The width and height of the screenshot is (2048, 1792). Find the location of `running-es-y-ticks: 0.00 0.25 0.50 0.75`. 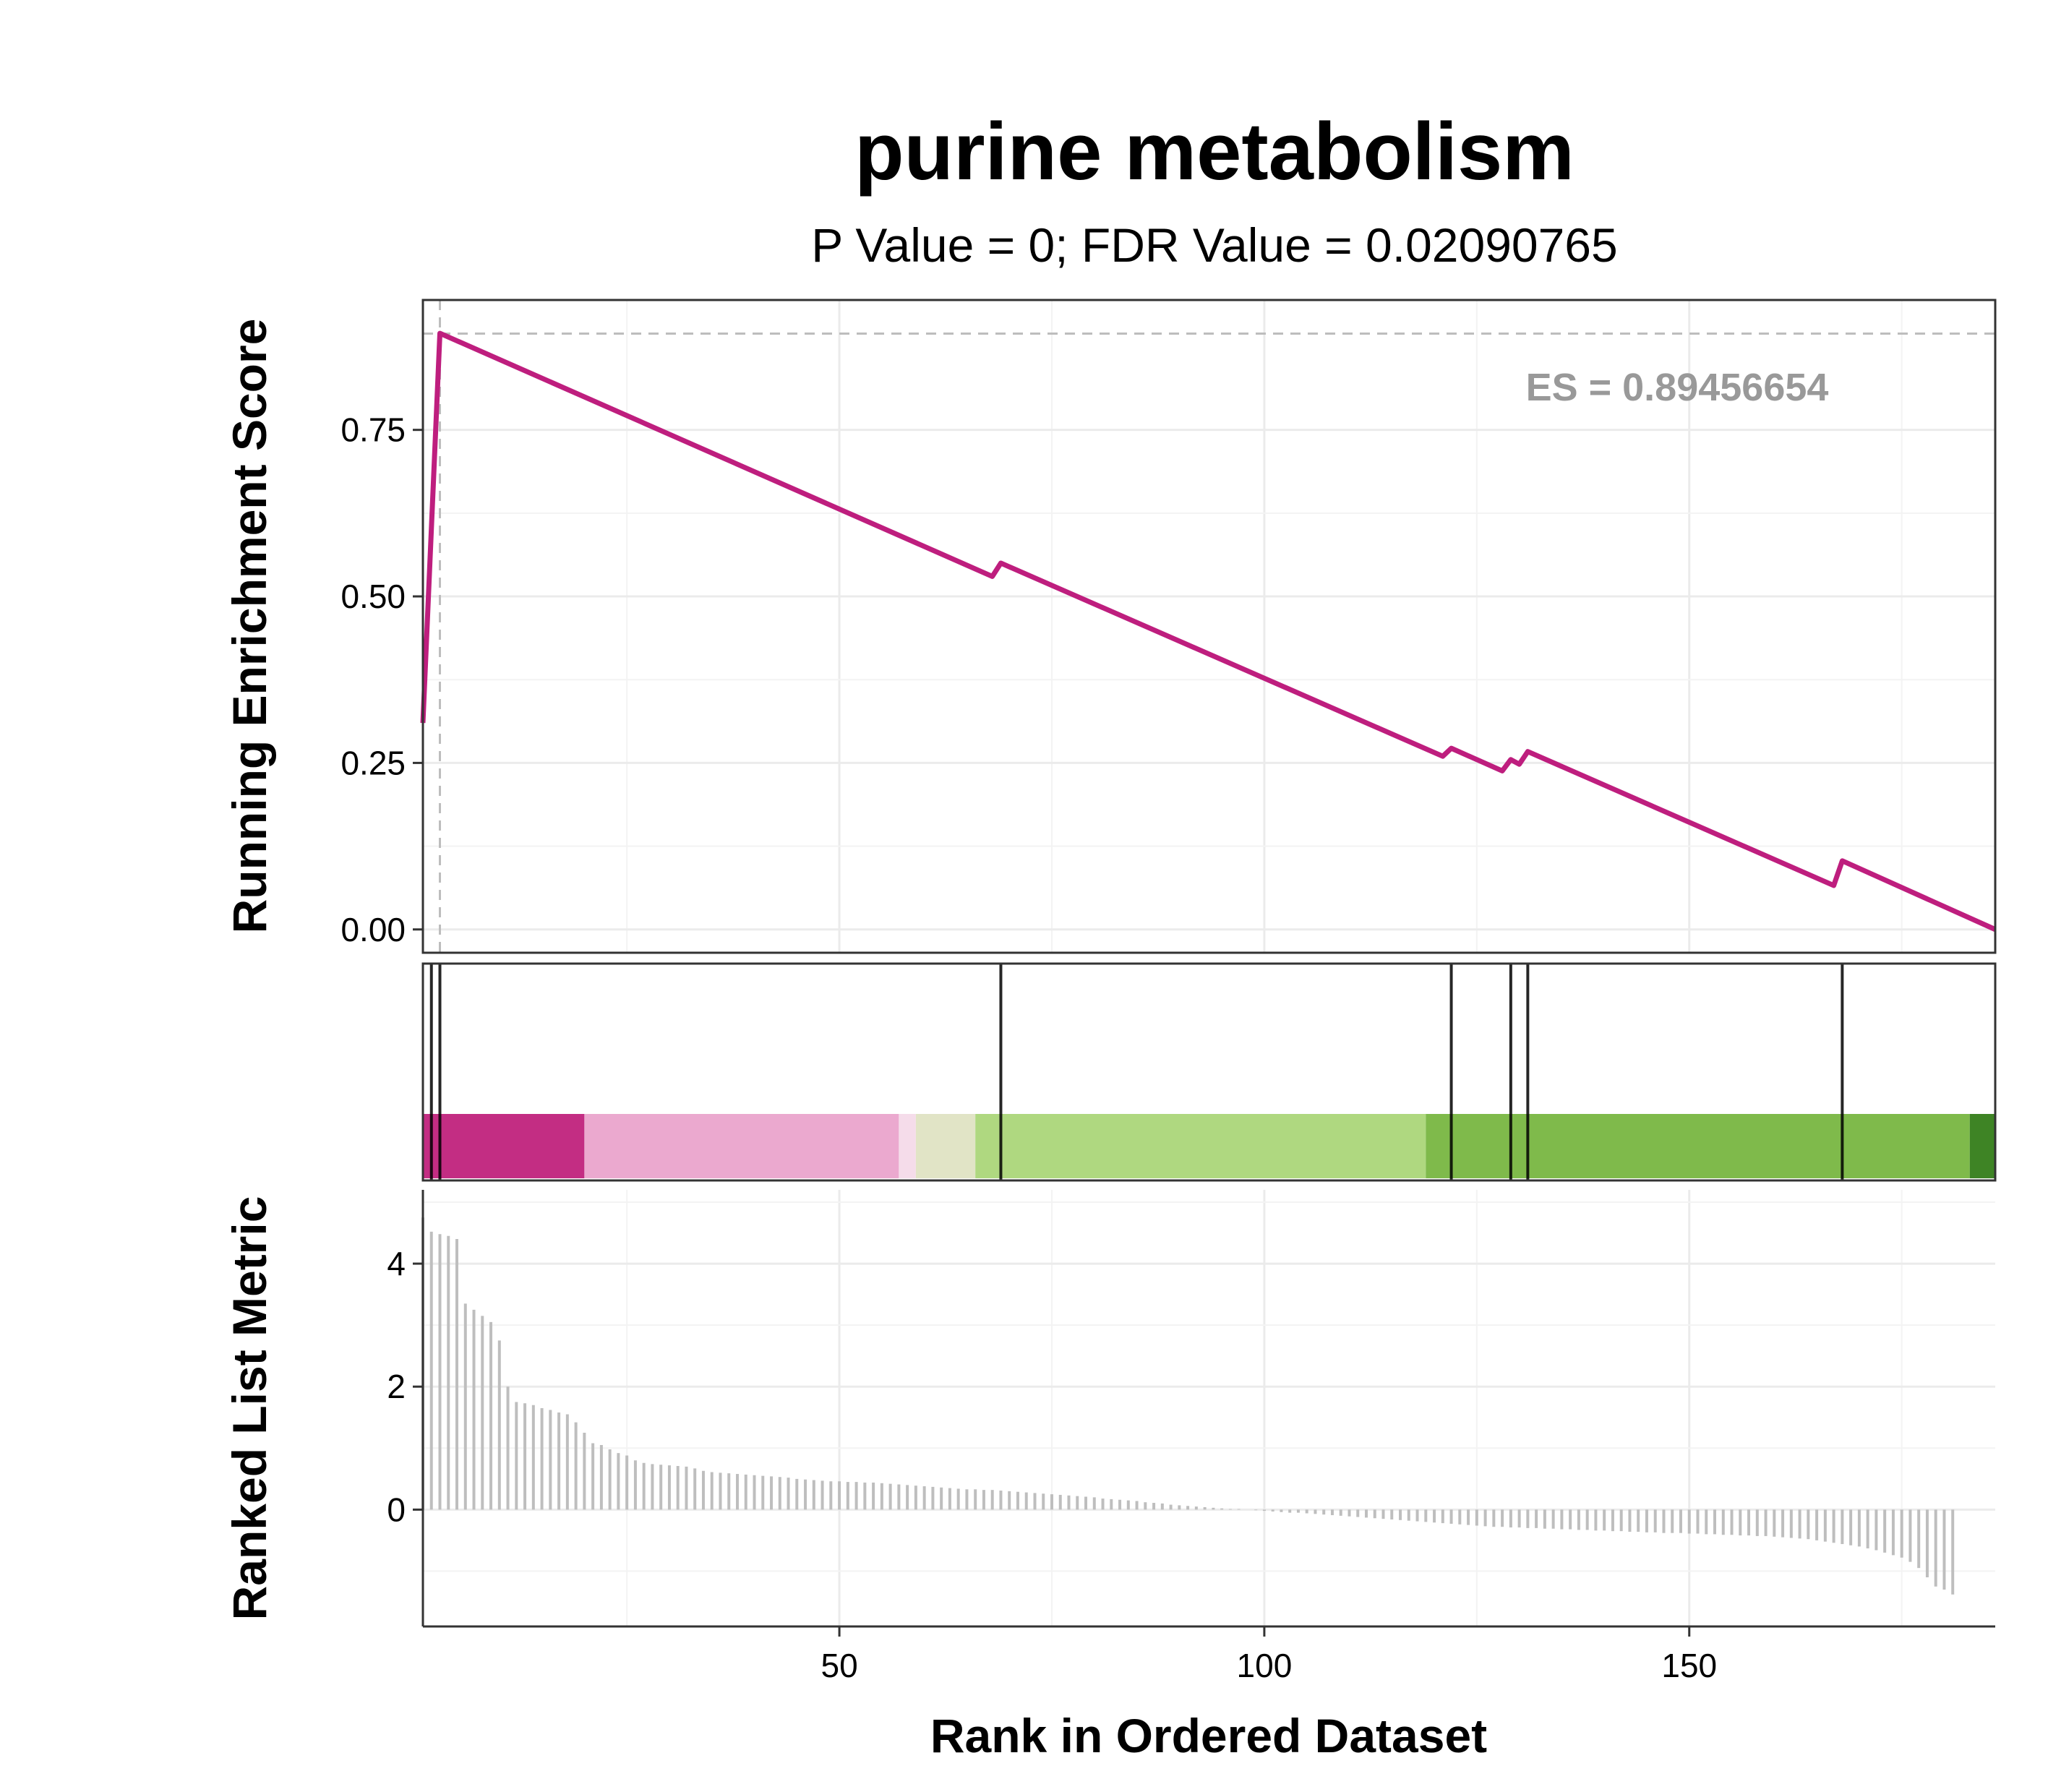

running-es-y-ticks: 0.00 0.25 0.50 0.75 is located at coordinates (381, 680).